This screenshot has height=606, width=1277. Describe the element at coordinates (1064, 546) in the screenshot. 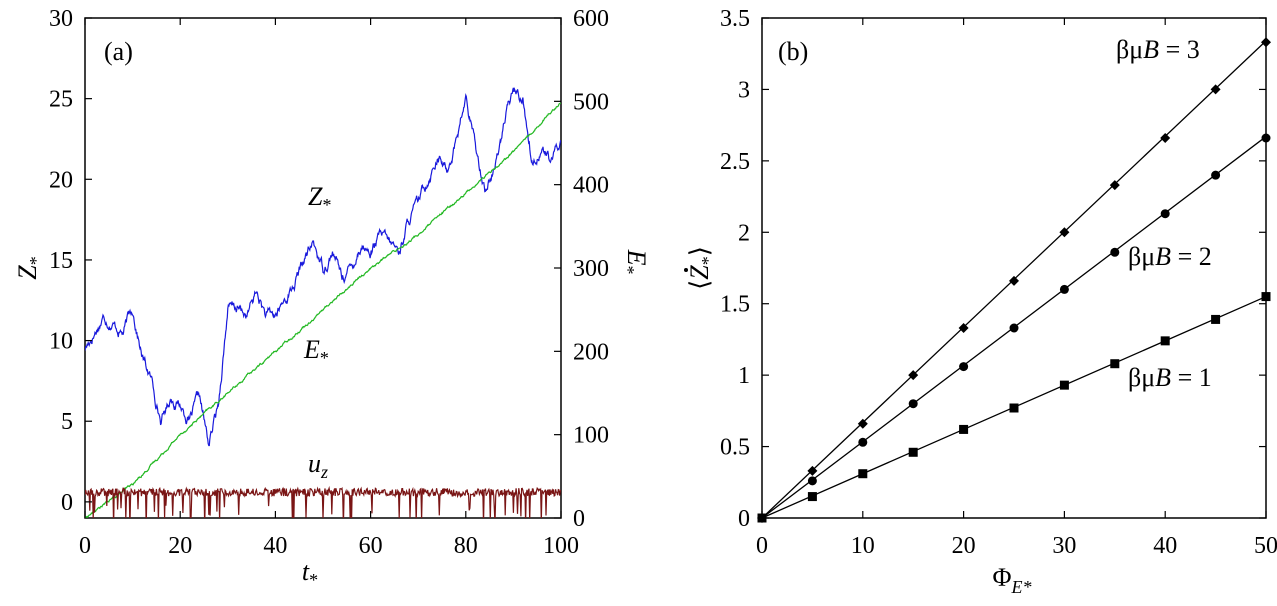

I see `x-tick-label-b: 30` at that location.